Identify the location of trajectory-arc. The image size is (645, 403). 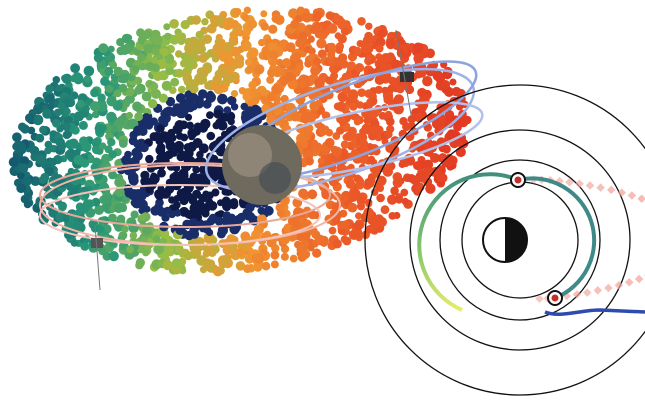
(468, 242).